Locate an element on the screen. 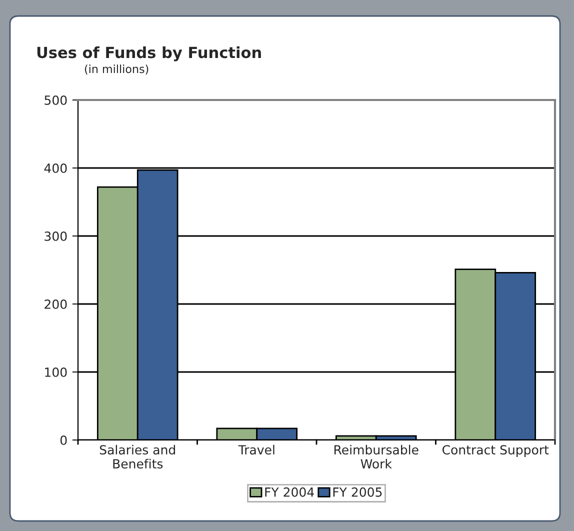 Image resolution: width=574 pixels, height=531 pixels. y-tick-label: 100 is located at coordinates (56, 372).